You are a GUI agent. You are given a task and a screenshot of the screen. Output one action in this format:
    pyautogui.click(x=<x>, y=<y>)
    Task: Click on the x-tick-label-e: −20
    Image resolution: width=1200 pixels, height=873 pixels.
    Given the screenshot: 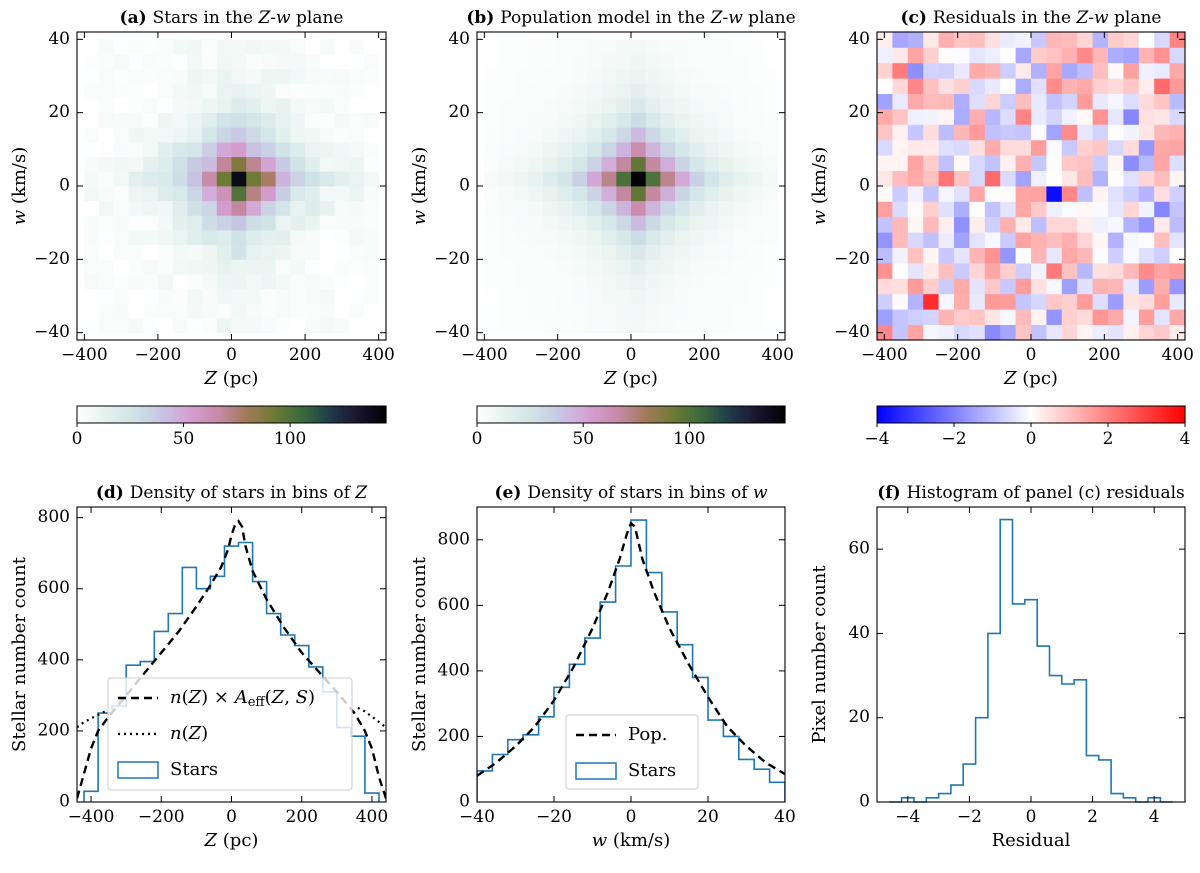 What is the action you would take?
    pyautogui.click(x=554, y=817)
    